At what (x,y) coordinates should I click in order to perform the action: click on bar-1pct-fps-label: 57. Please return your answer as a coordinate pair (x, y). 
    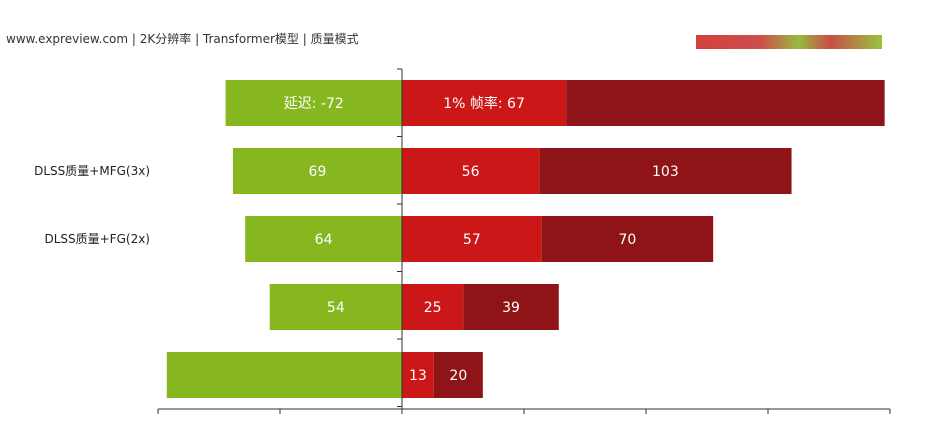
    Looking at the image, I should click on (472, 240).